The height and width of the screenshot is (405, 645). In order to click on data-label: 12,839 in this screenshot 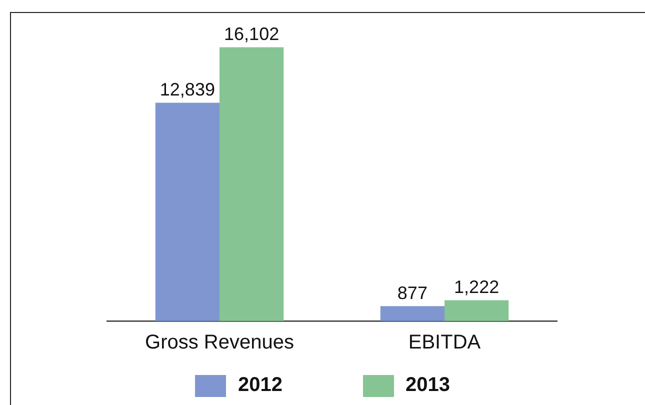, I will do `click(187, 90)`.